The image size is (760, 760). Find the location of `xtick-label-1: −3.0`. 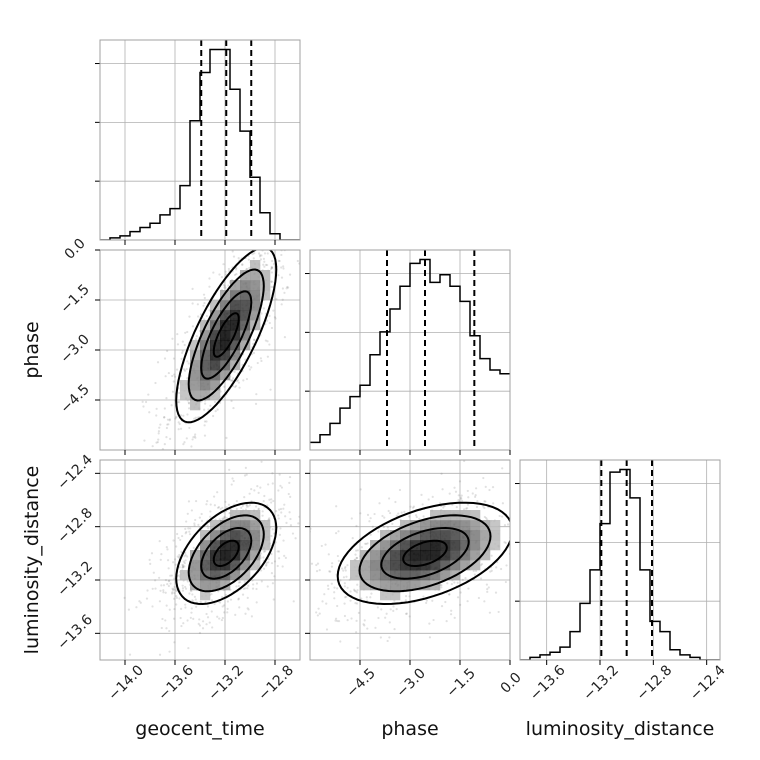

xtick-label-1: −3.0 is located at coordinates (410, 682).